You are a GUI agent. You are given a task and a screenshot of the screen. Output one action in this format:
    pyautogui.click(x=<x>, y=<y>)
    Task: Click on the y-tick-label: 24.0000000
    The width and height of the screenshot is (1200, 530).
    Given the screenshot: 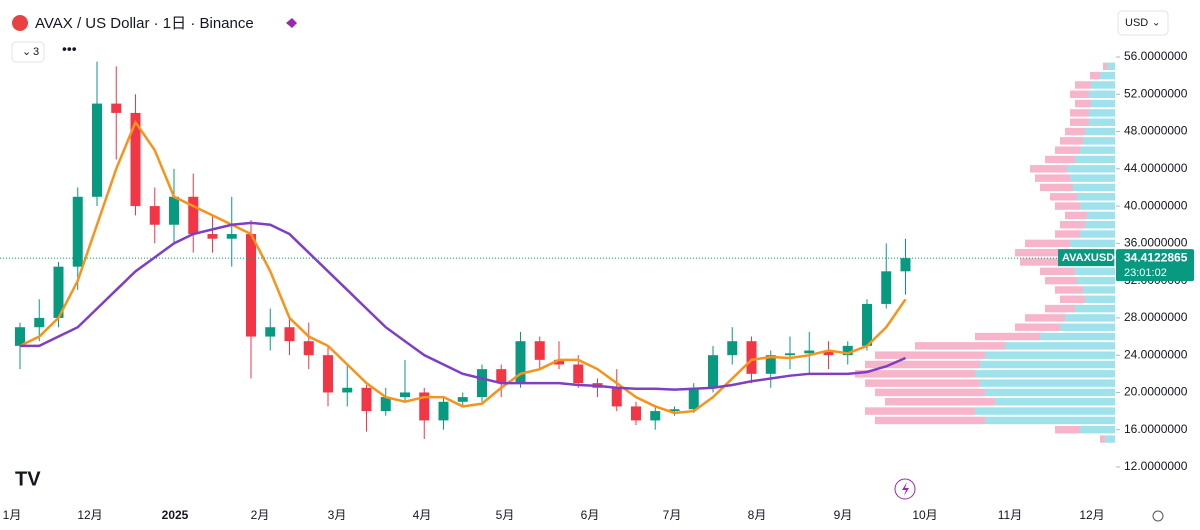 What is the action you would take?
    pyautogui.click(x=1156, y=354)
    